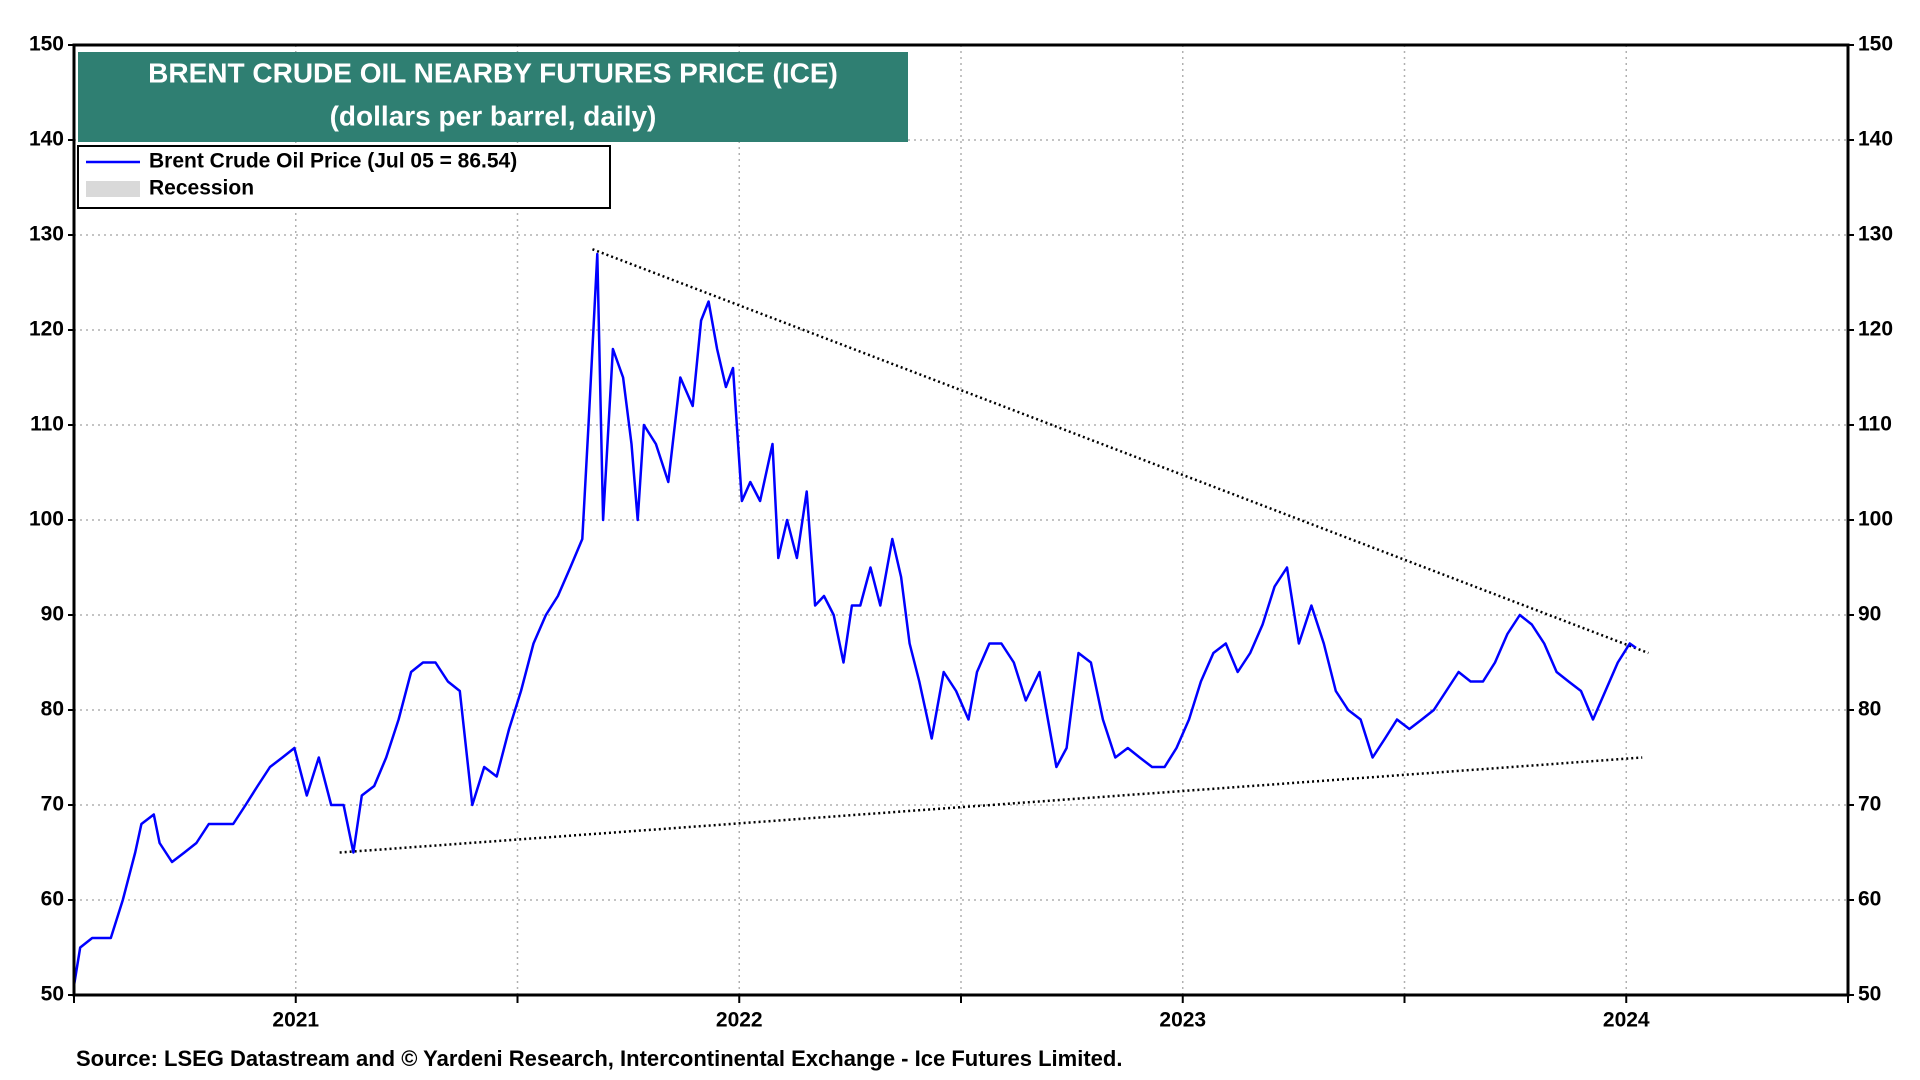 The height and width of the screenshot is (1080, 1920). Describe the element at coordinates (1869, 994) in the screenshot. I see `y2-tick-label: 50` at that location.